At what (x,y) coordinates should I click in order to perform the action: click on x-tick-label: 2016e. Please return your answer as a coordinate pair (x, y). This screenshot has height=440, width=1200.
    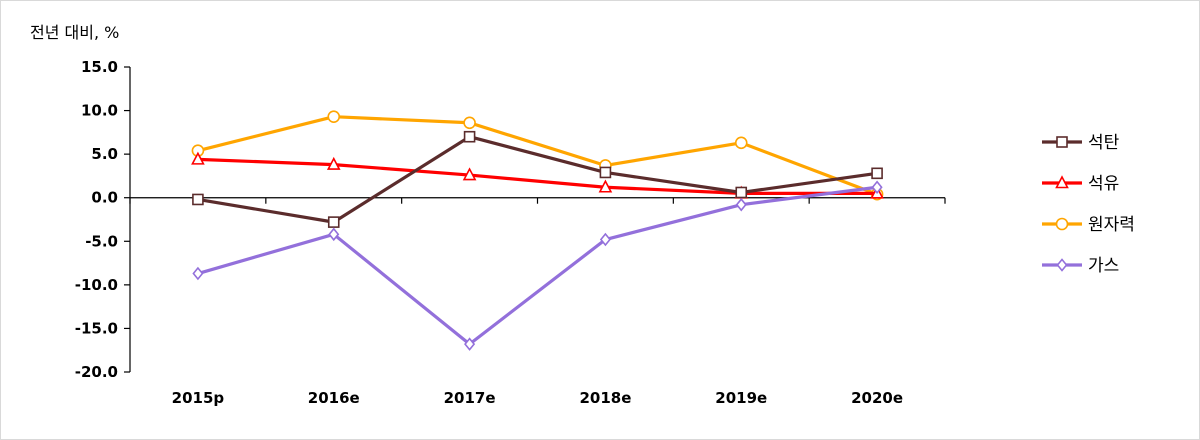
    Looking at the image, I should click on (334, 398).